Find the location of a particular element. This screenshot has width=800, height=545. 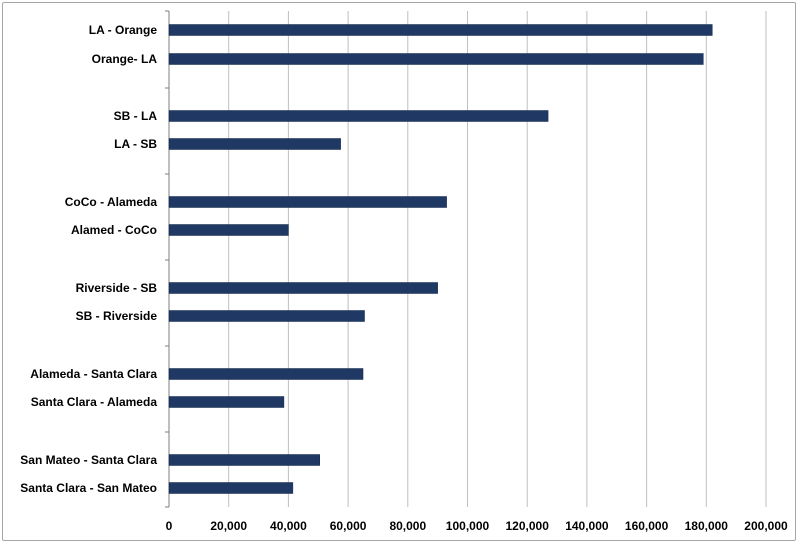

category-label-0: LA - Orange is located at coordinates (123, 30).